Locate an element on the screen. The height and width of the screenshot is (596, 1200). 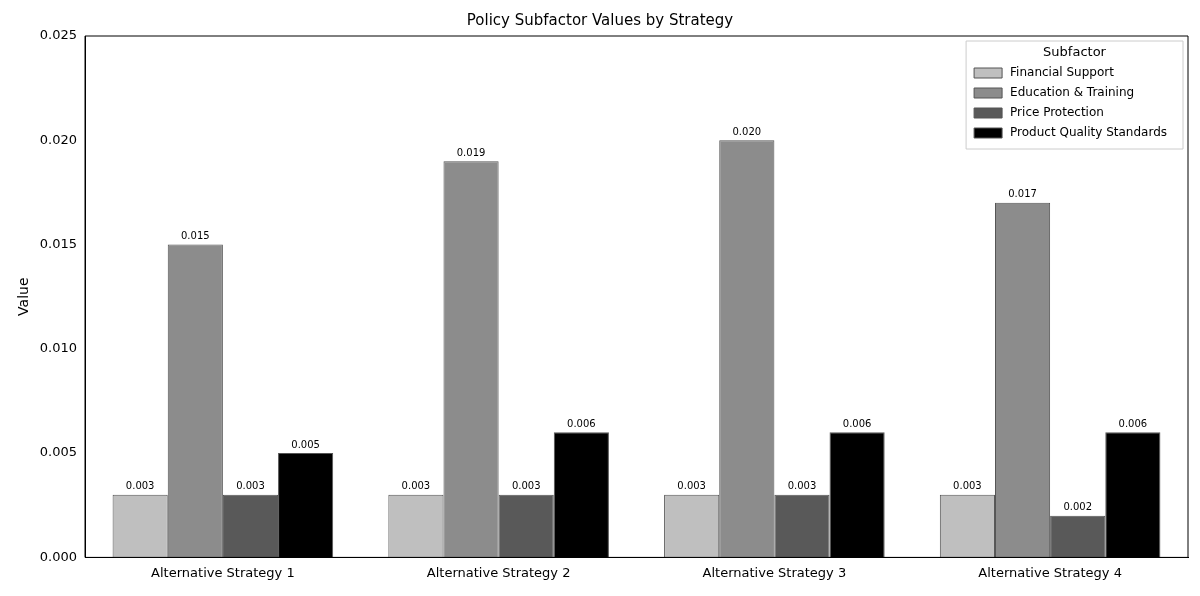
x-tick-label: Alternative Strategy 4 is located at coordinates (1050, 572).